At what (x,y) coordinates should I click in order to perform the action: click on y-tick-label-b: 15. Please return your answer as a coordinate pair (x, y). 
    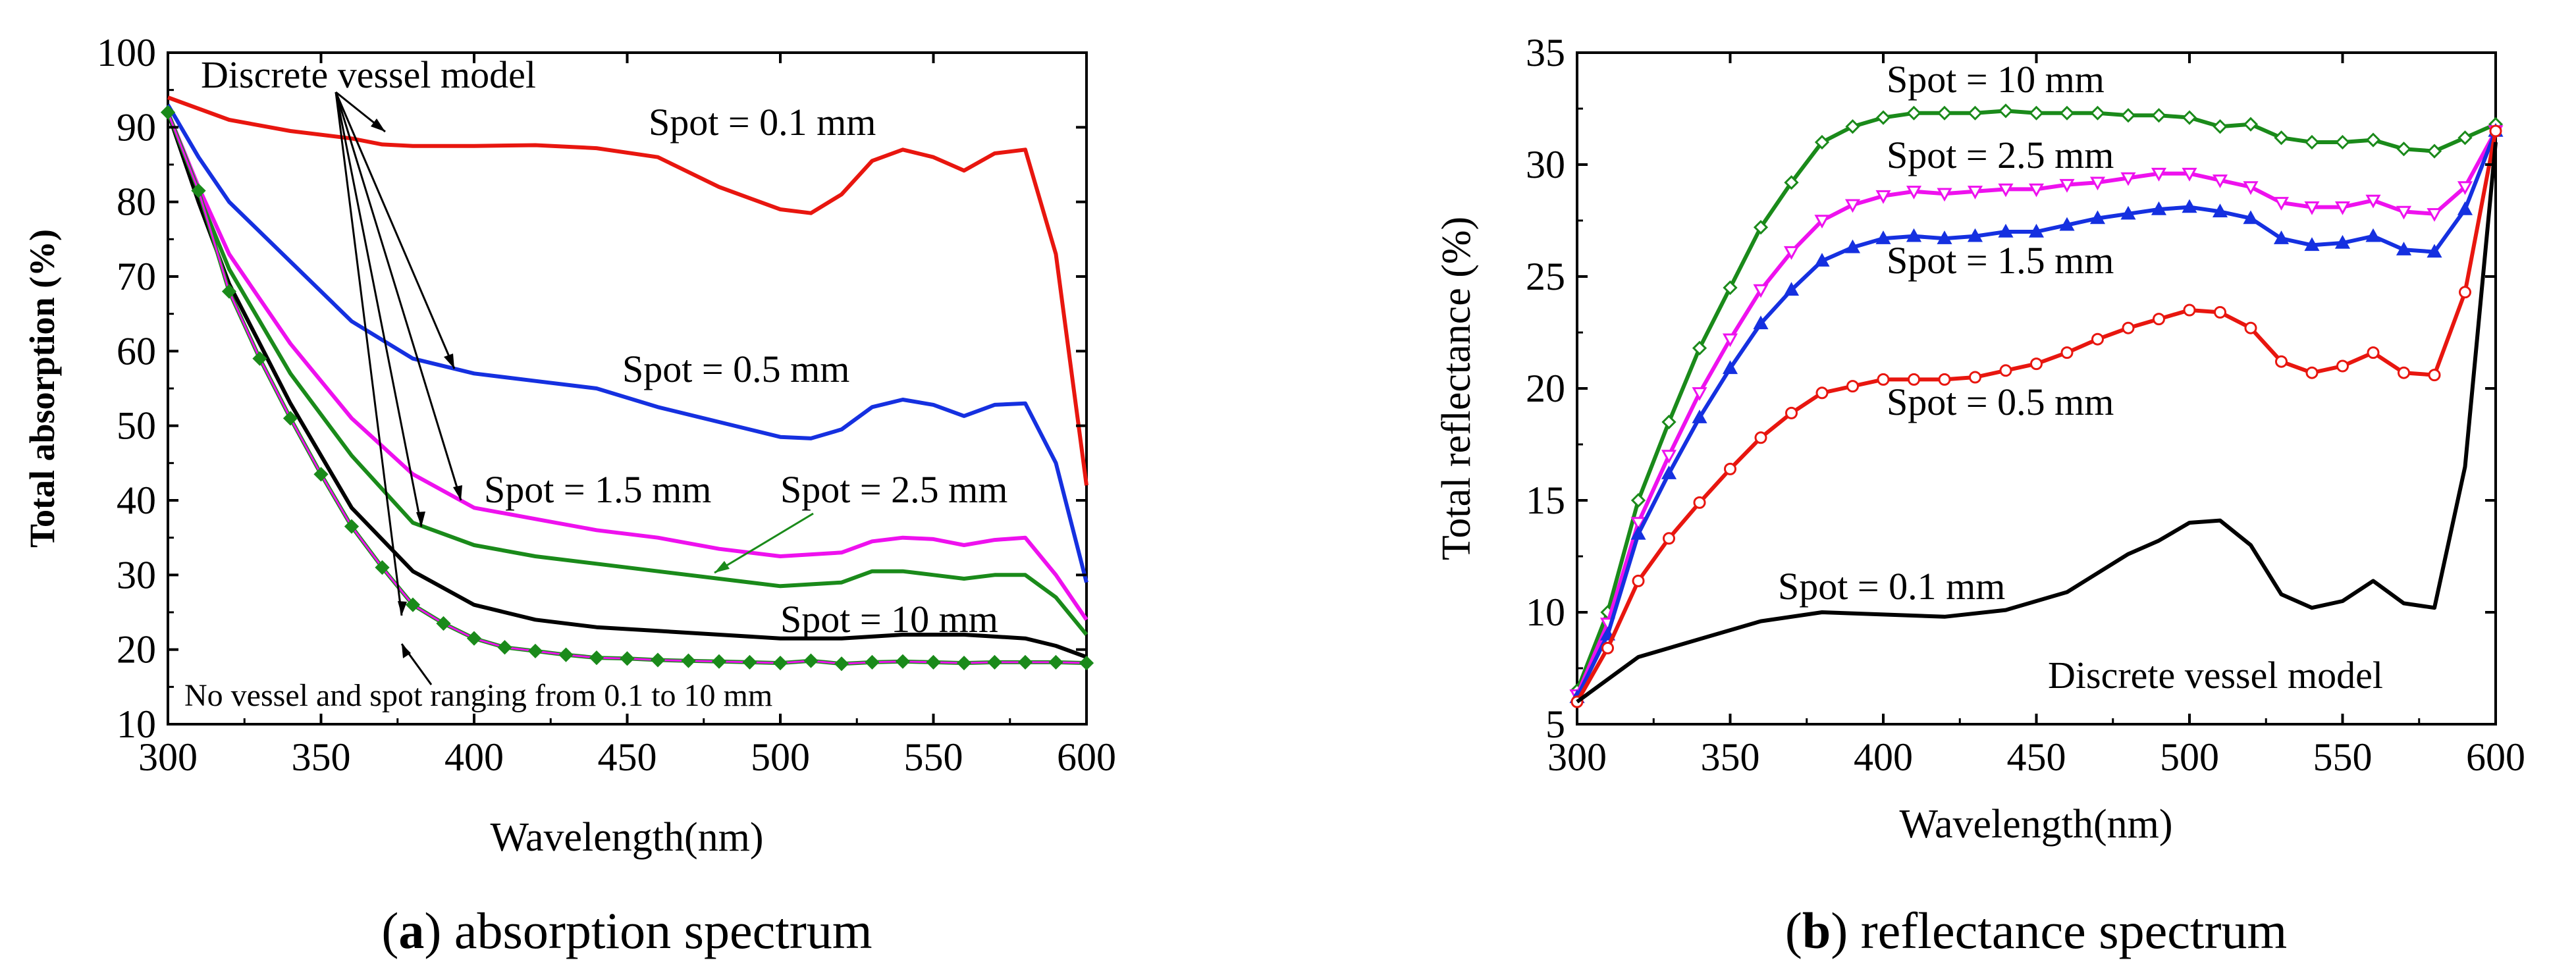
    Looking at the image, I should click on (1545, 500).